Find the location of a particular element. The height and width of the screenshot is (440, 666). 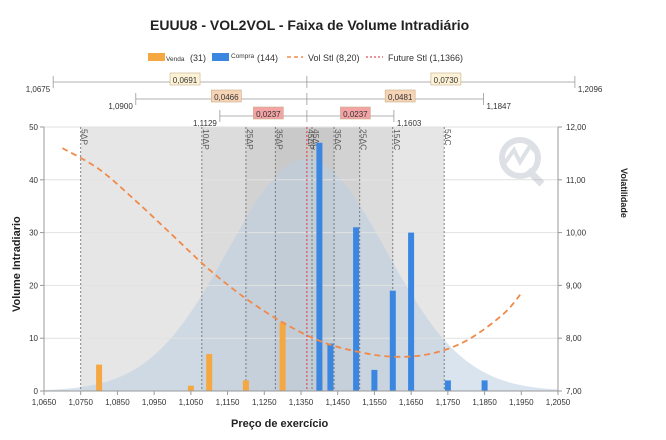

range-width-label-left: 0,0237 is located at coordinates (268, 114).